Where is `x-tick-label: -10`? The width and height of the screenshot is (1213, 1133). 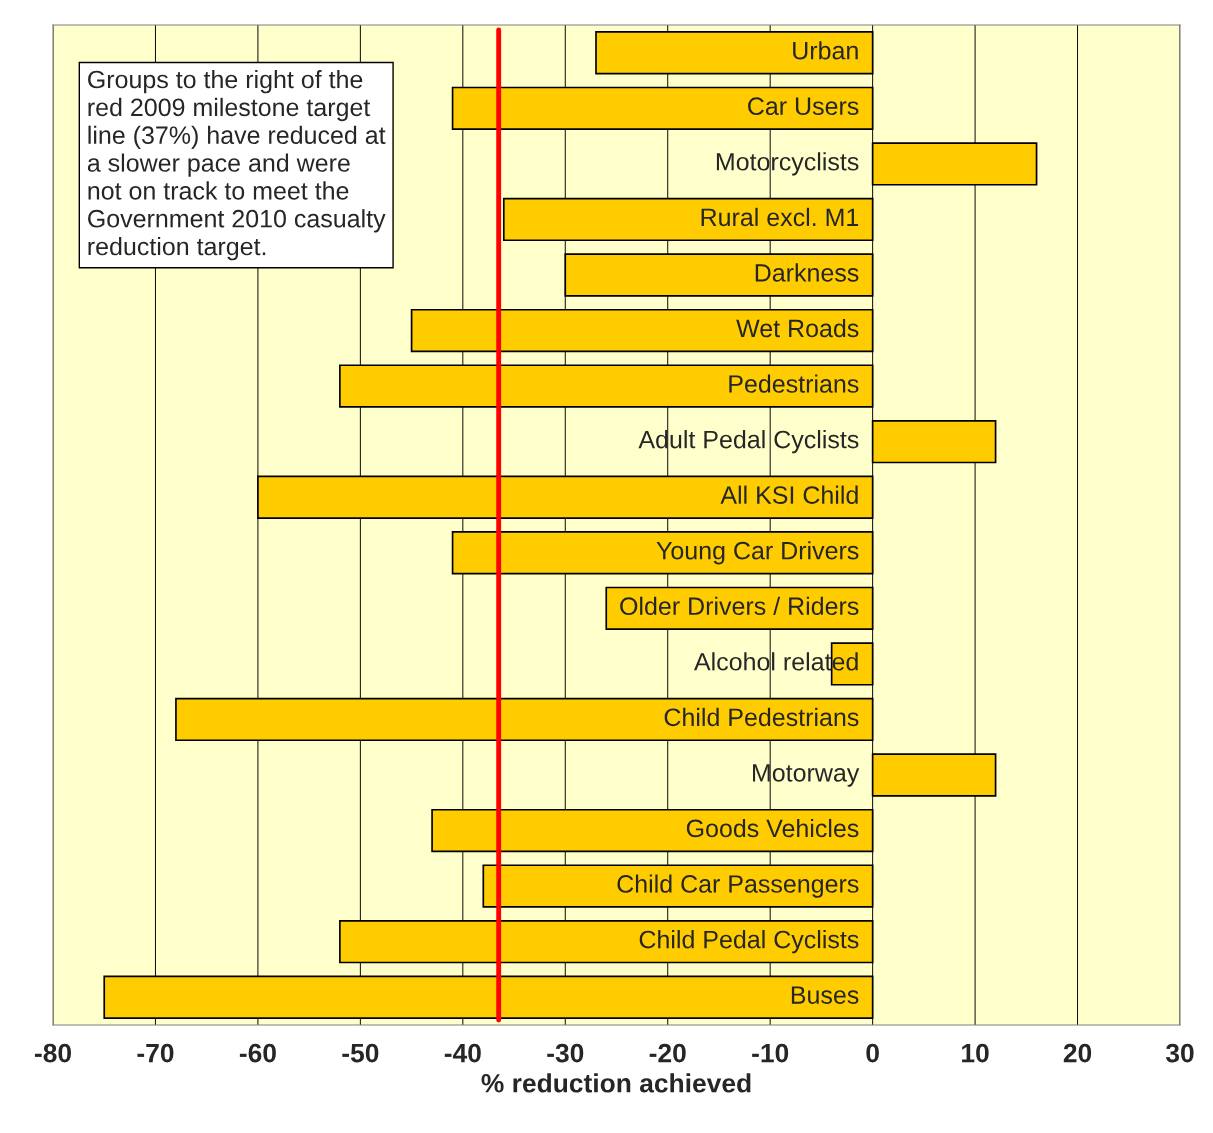
x-tick-label: -10 is located at coordinates (770, 1053).